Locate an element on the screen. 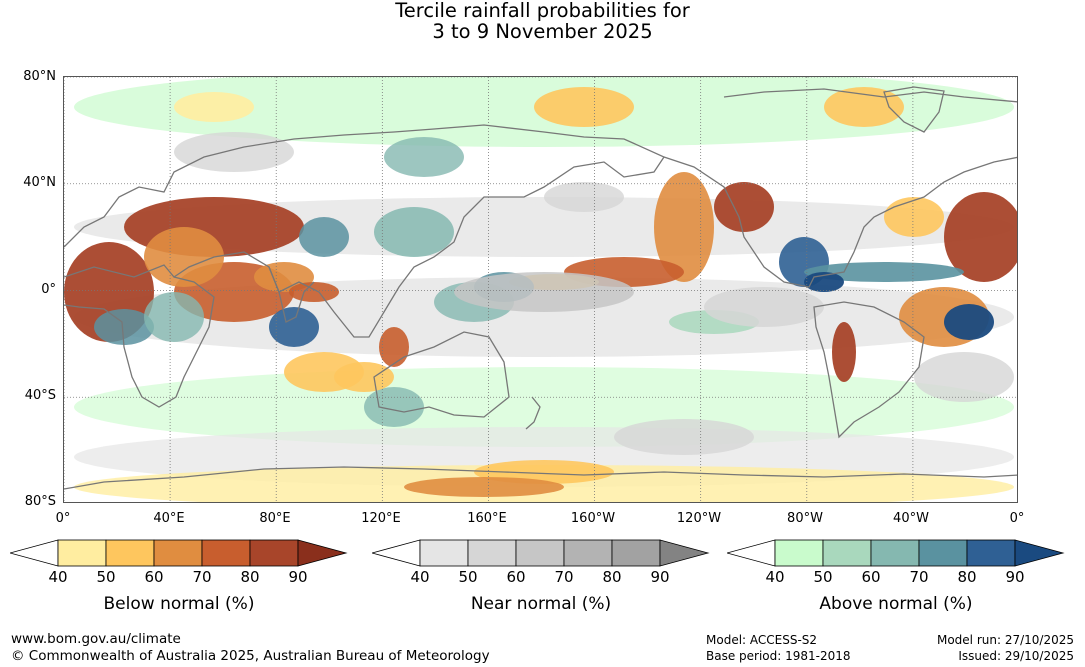 The image size is (1085, 667). lat-label-equator: 0° is located at coordinates (48, 289).